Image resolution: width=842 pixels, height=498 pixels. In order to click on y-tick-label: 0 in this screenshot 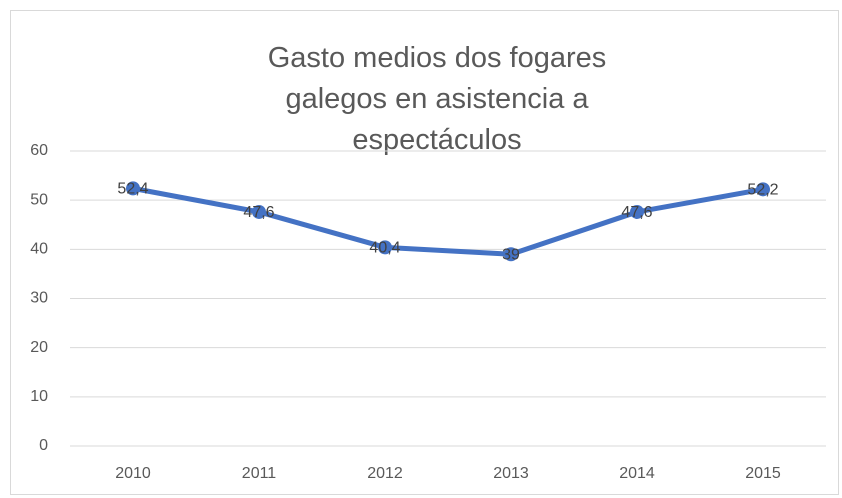, I will do `click(43, 445)`.